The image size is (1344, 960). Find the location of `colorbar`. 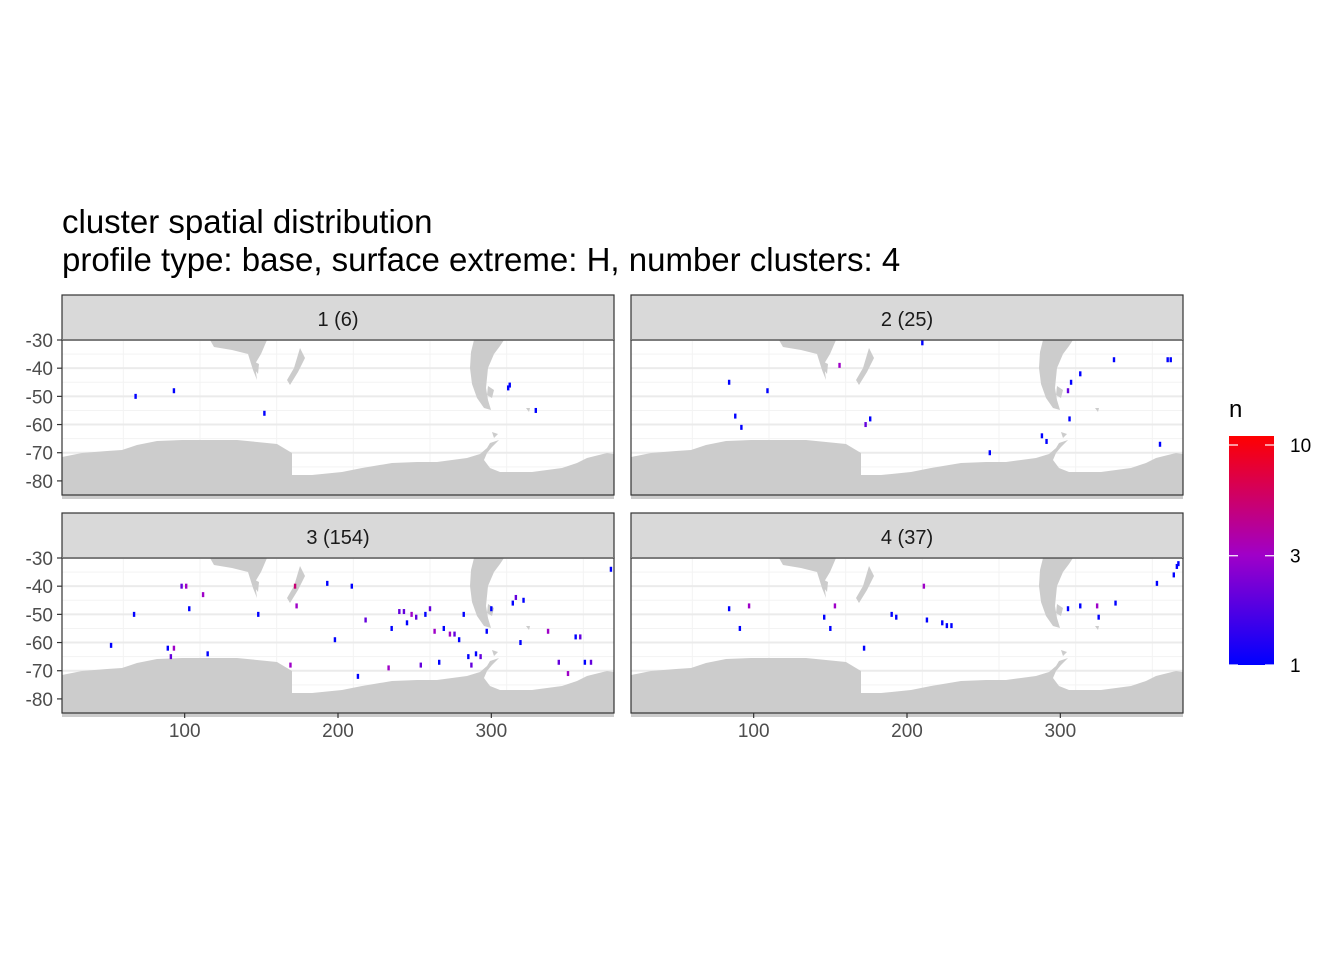

colorbar is located at coordinates (1251, 550).